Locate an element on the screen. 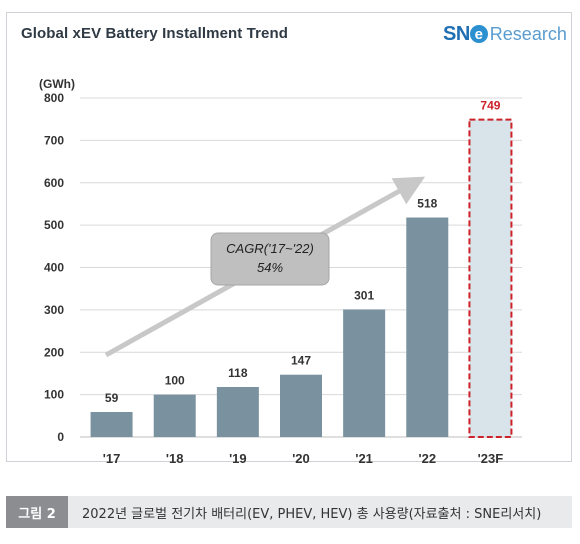 This screenshot has height=544, width=580. bar-value-label: 59 is located at coordinates (112, 398).